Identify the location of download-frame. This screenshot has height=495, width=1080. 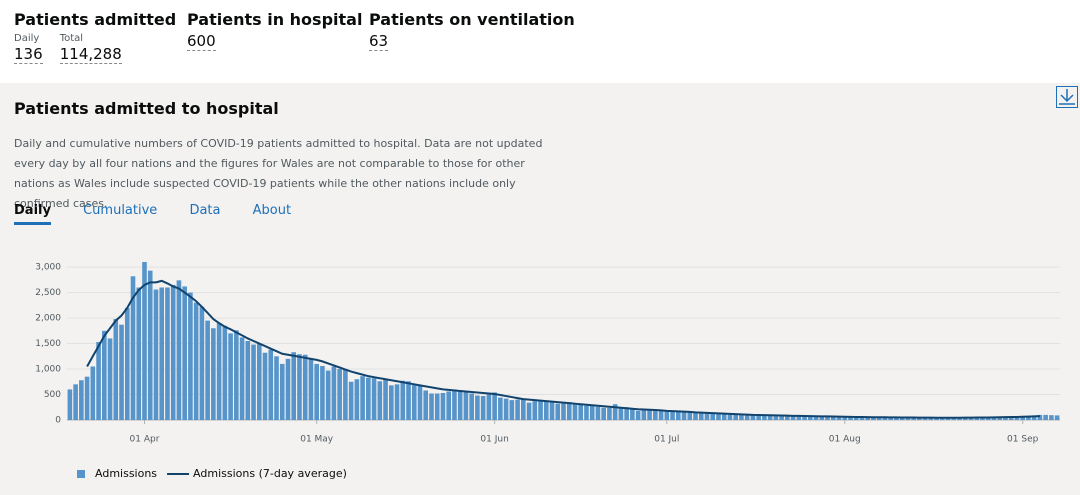
(1067, 97).